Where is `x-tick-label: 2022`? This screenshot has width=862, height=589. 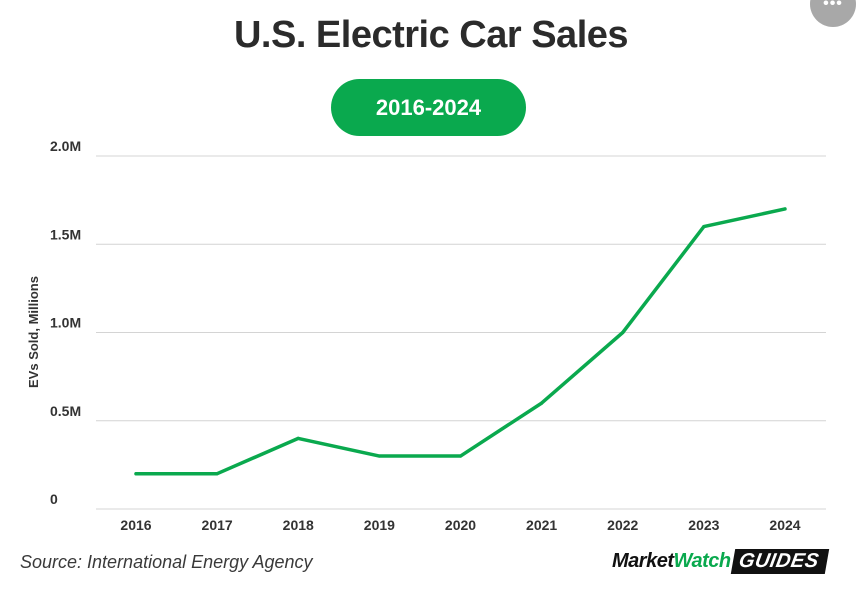
x-tick-label: 2022 is located at coordinates (622, 525).